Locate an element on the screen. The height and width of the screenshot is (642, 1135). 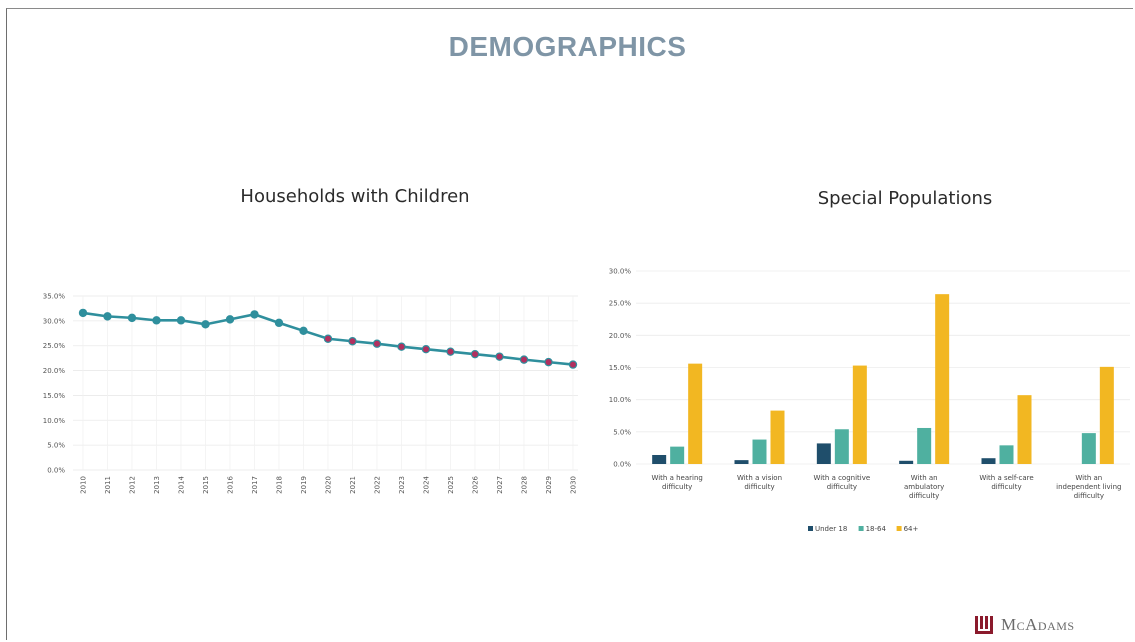
category-label: With a cognitive is located at coordinates (841, 478).